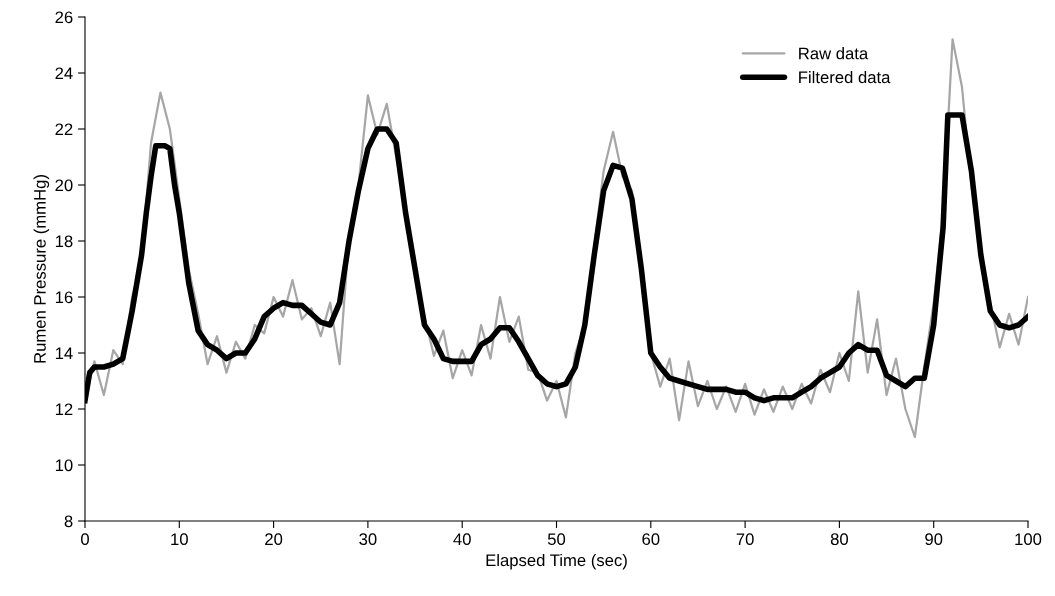 This screenshot has width=1055, height=596. I want to click on y-tick-label: 14, so click(64, 353).